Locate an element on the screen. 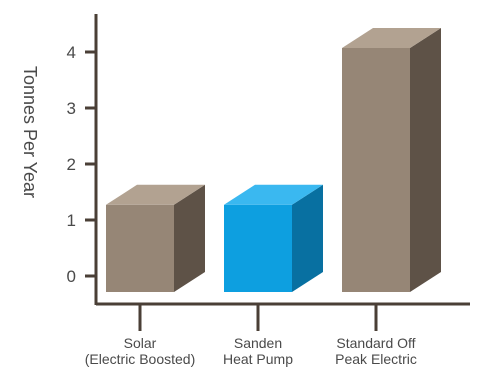  y-axis-label: Tonnes Per Year is located at coordinates (30, 132).